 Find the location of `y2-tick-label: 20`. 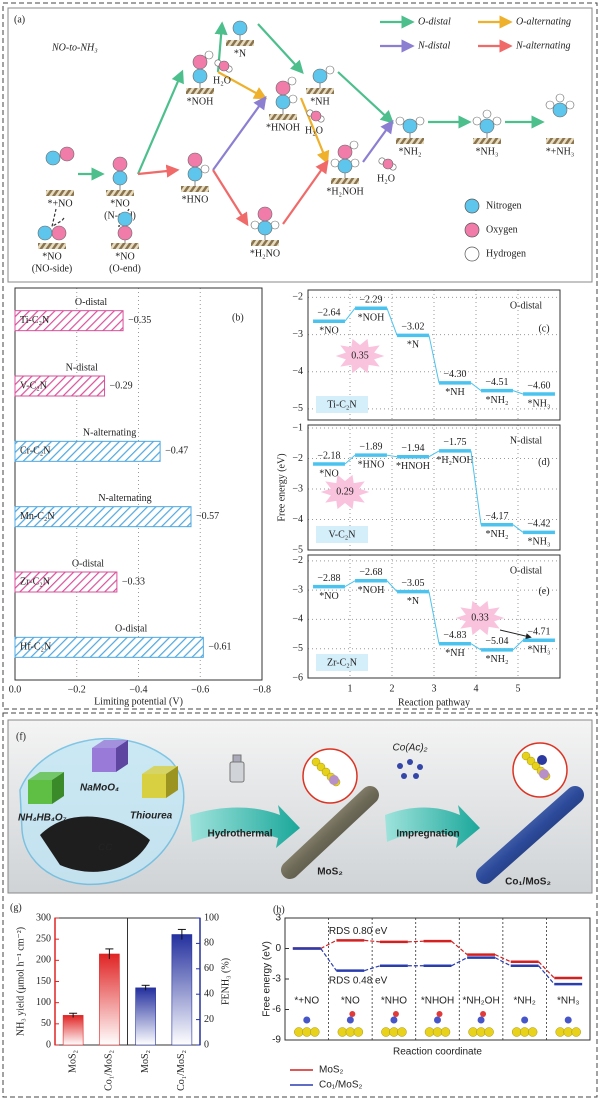

y2-tick-label: 20 is located at coordinates (209, 1019).